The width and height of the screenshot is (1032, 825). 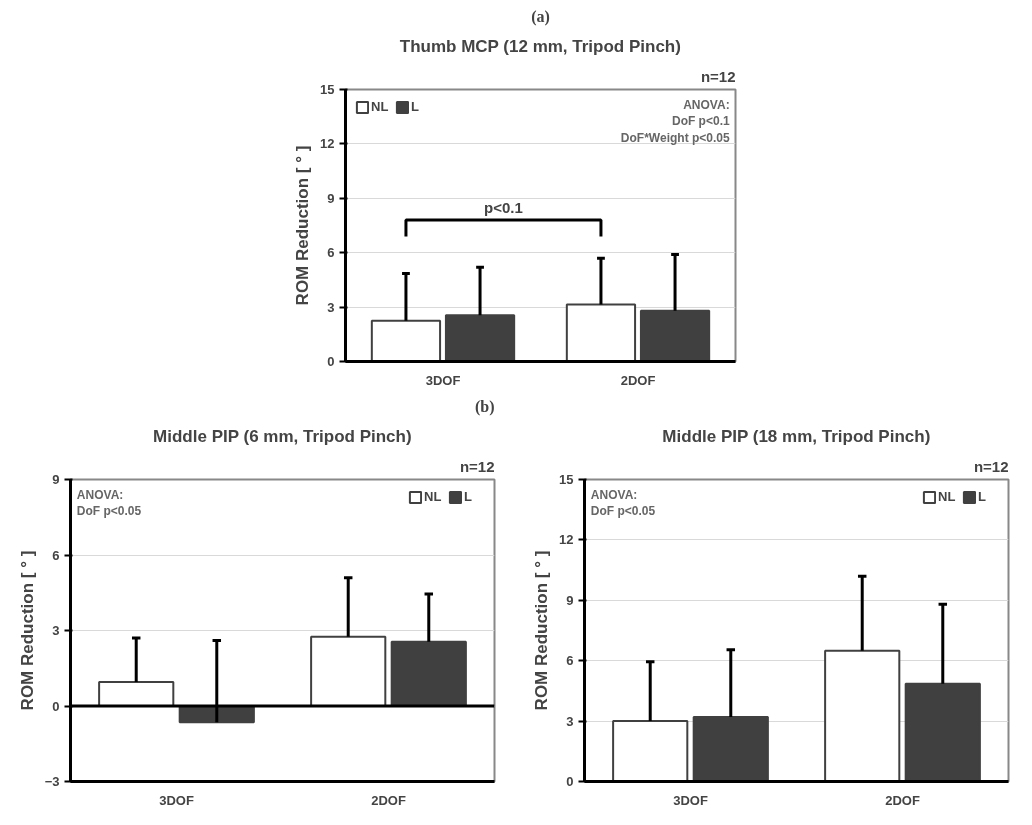 I want to click on y-tick-label: −3, so click(x=52, y=781).